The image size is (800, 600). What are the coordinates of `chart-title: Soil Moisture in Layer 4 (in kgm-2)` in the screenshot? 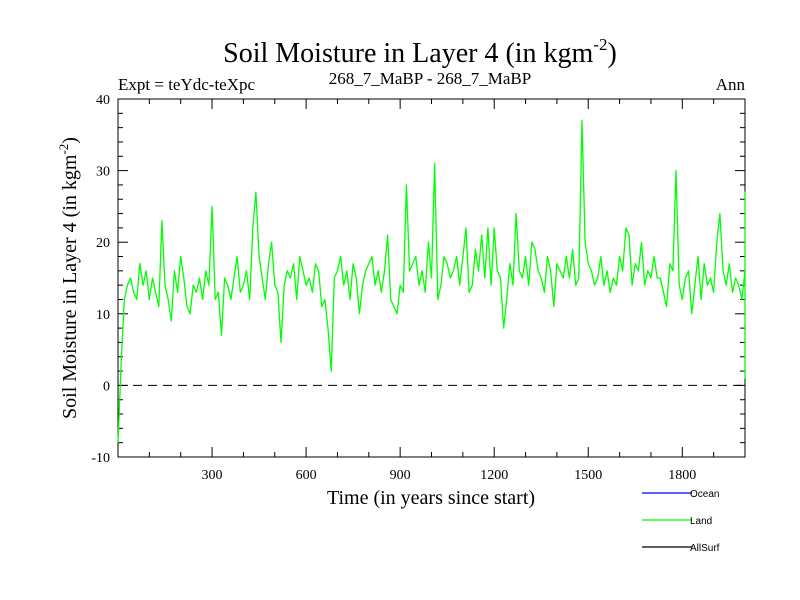 It's located at (420, 52).